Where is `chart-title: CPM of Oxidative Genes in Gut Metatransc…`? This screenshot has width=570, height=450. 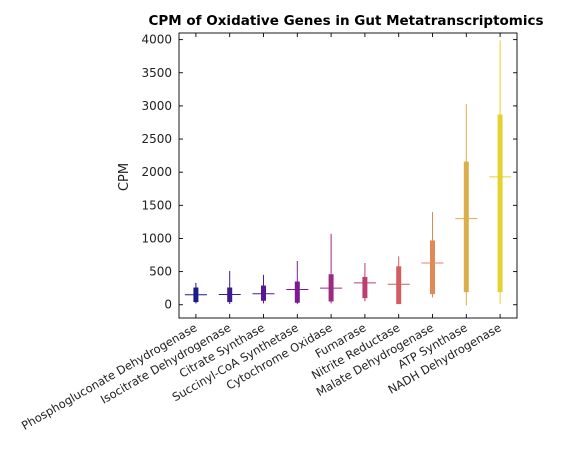 chart-title: CPM of Oxidative Genes in Gut Metatransc… is located at coordinates (345, 21).